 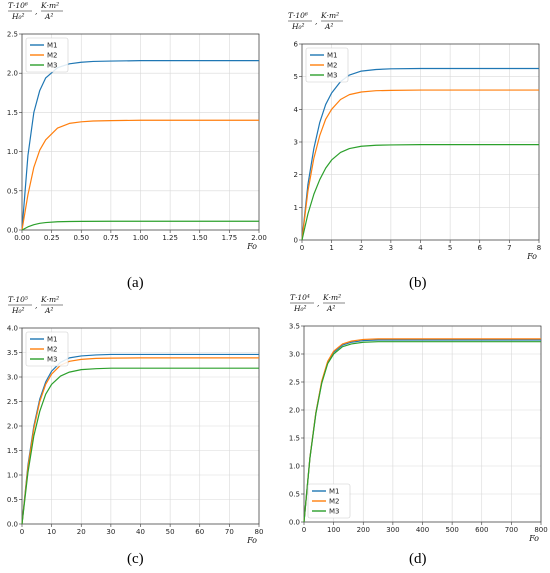 What do you see at coordinates (540, 530) in the screenshot?
I see `x-tick-label: 800` at bounding box center [540, 530].